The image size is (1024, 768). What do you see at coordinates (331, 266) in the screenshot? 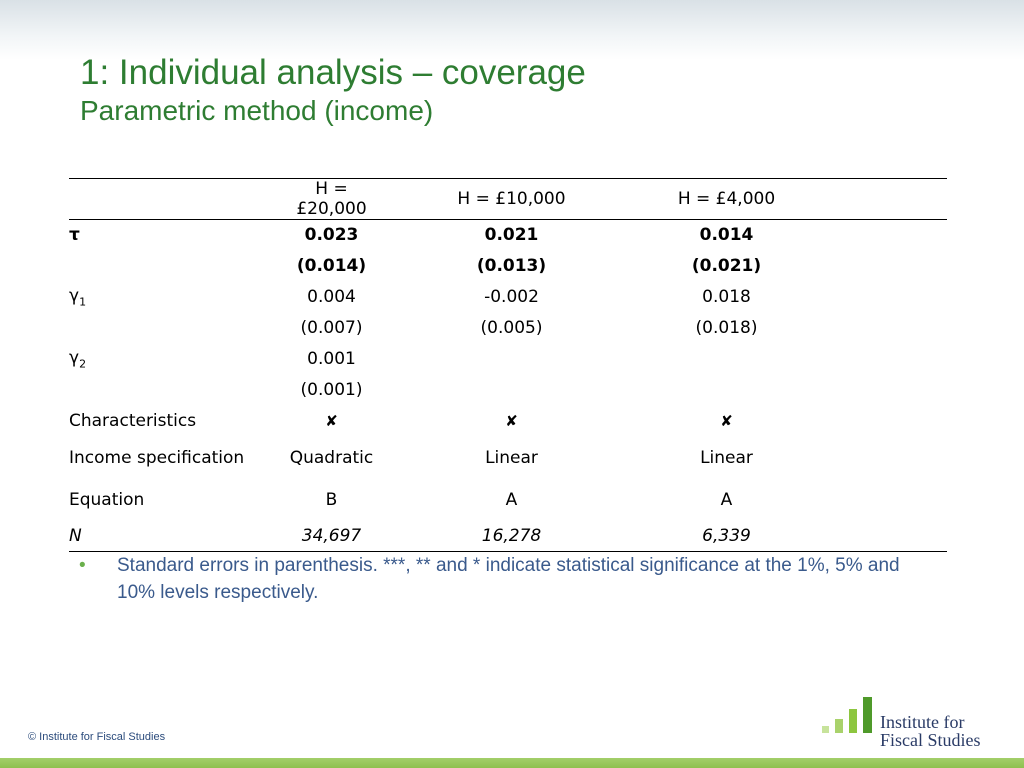
I see `cell: (0.014)` at bounding box center [331, 266].